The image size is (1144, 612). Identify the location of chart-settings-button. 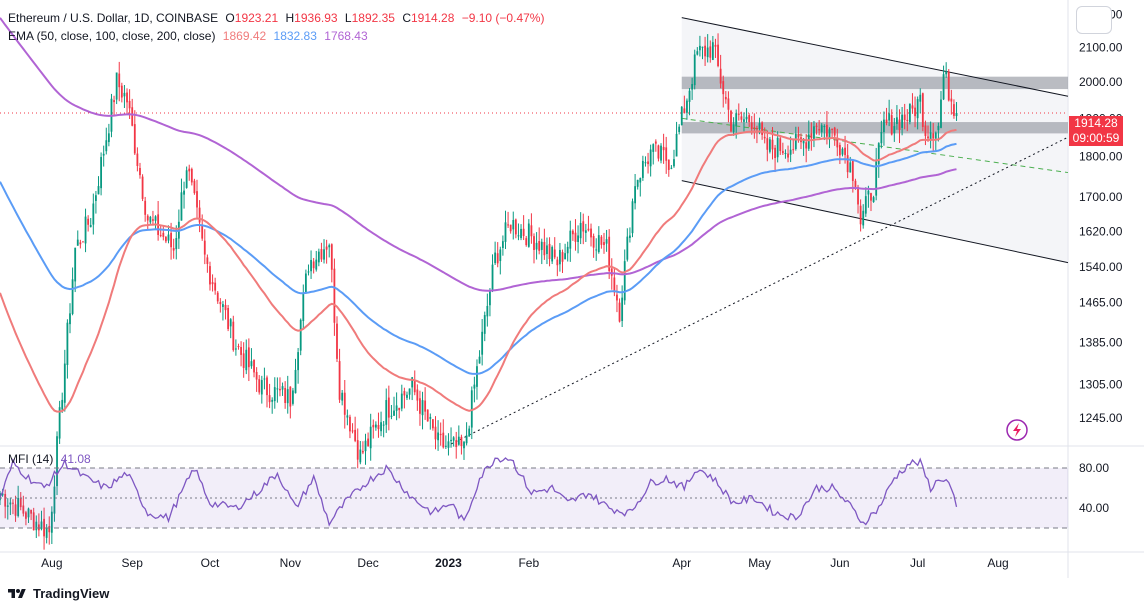
(1094, 20).